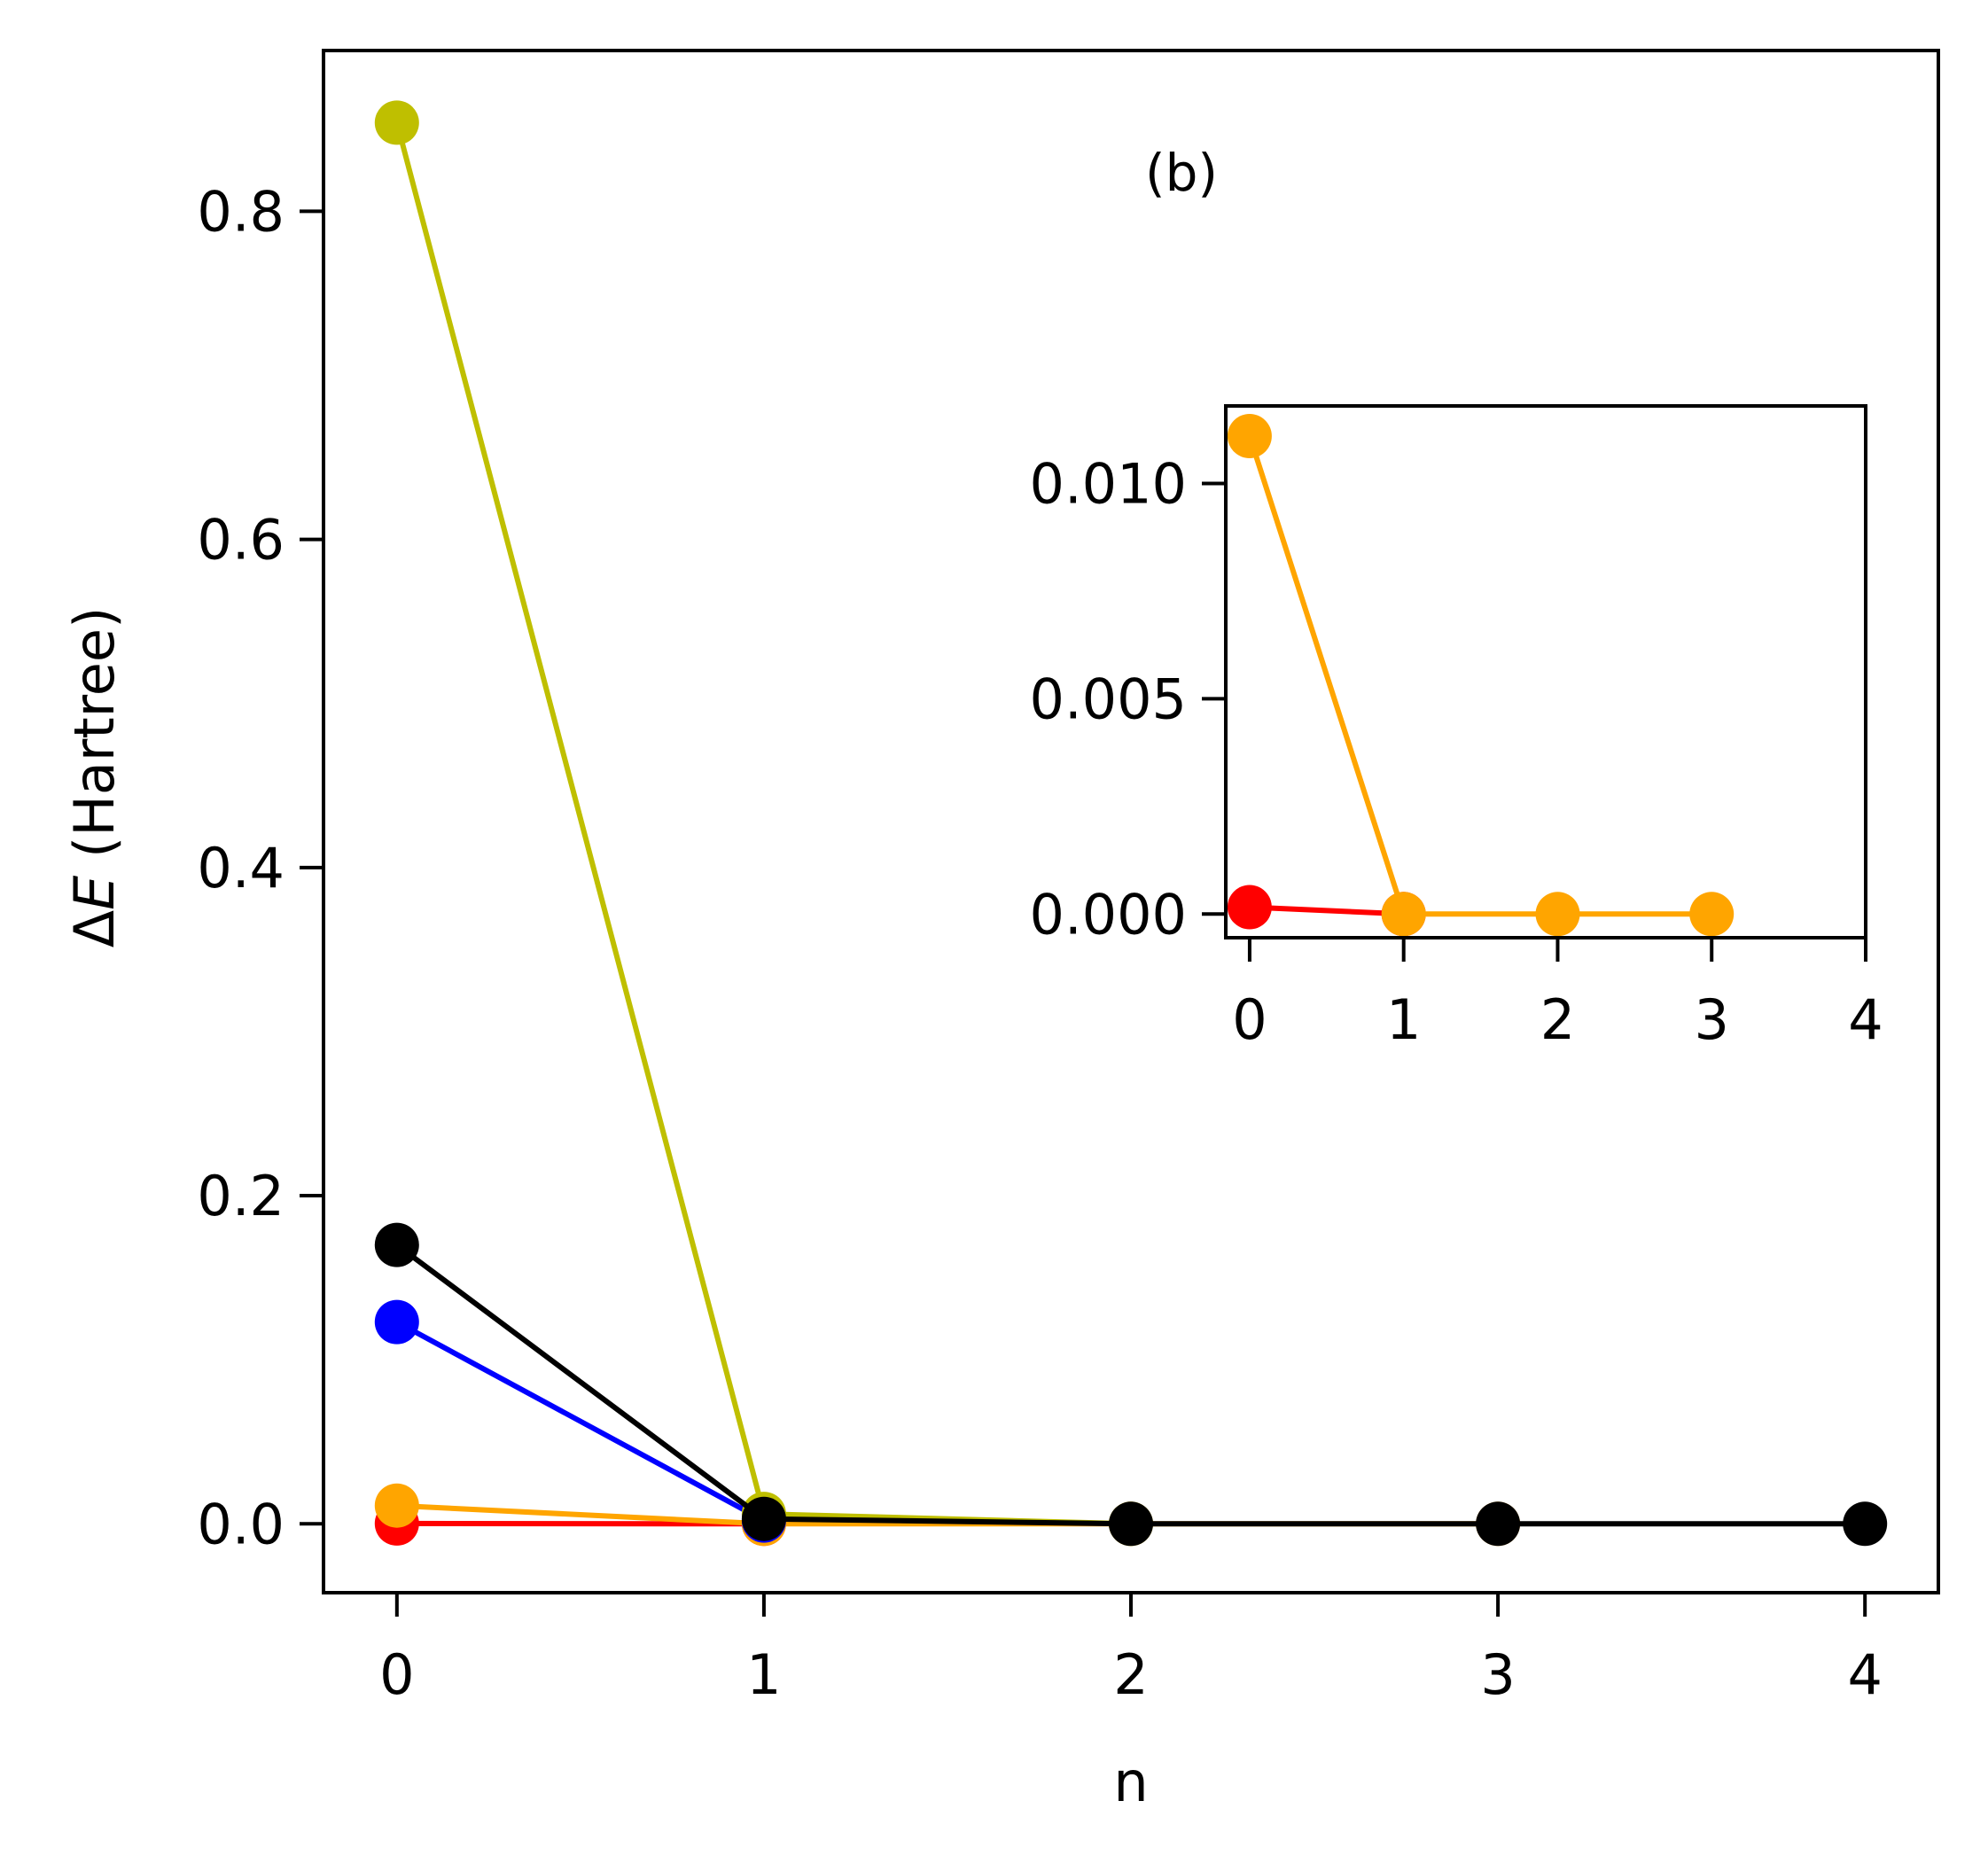  I want to click on series-line-orange, so click(1479, 676).